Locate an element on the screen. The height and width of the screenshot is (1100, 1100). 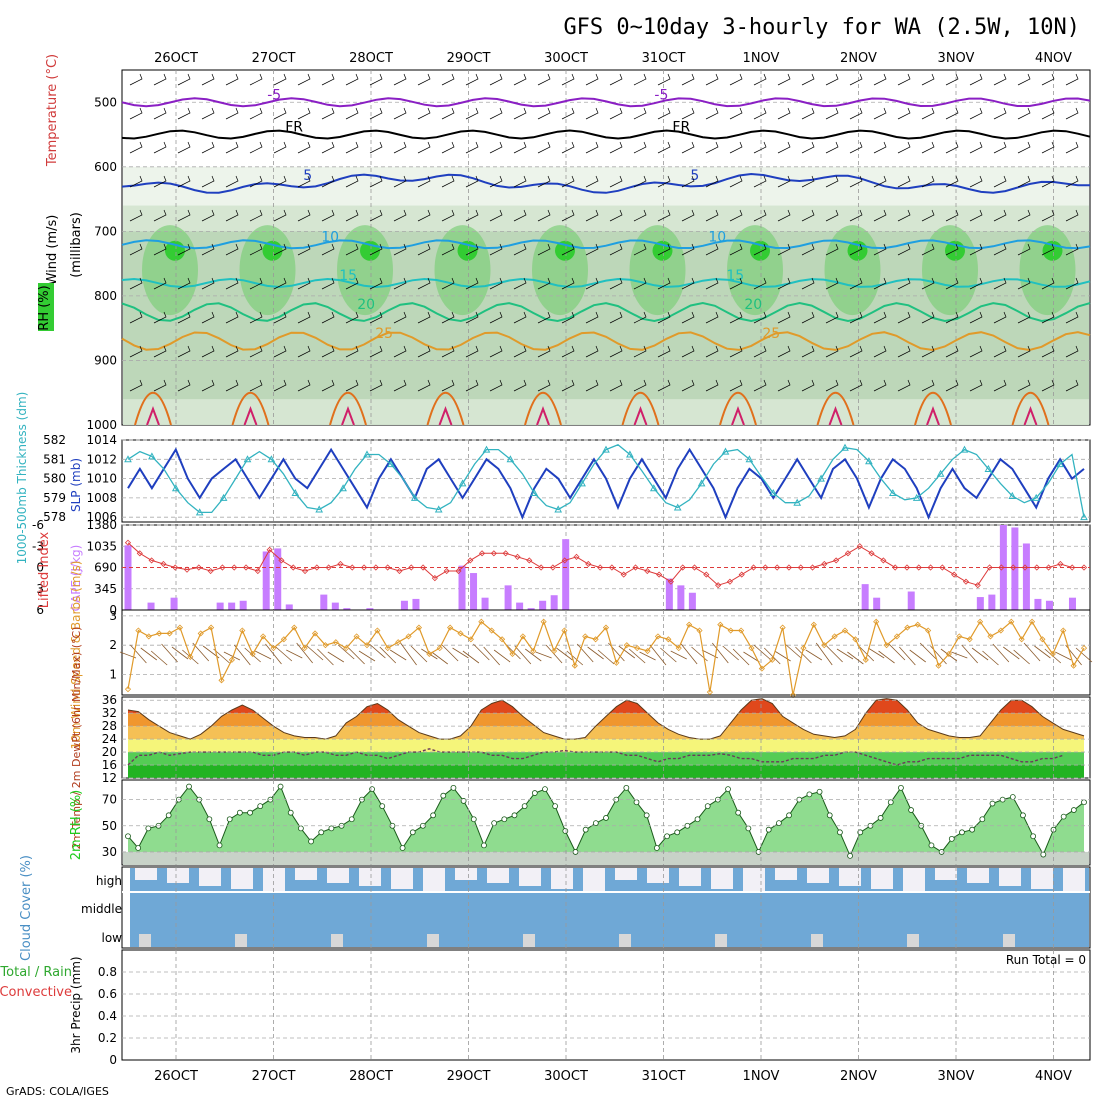
wind-frame is located at coordinates (606, 652).